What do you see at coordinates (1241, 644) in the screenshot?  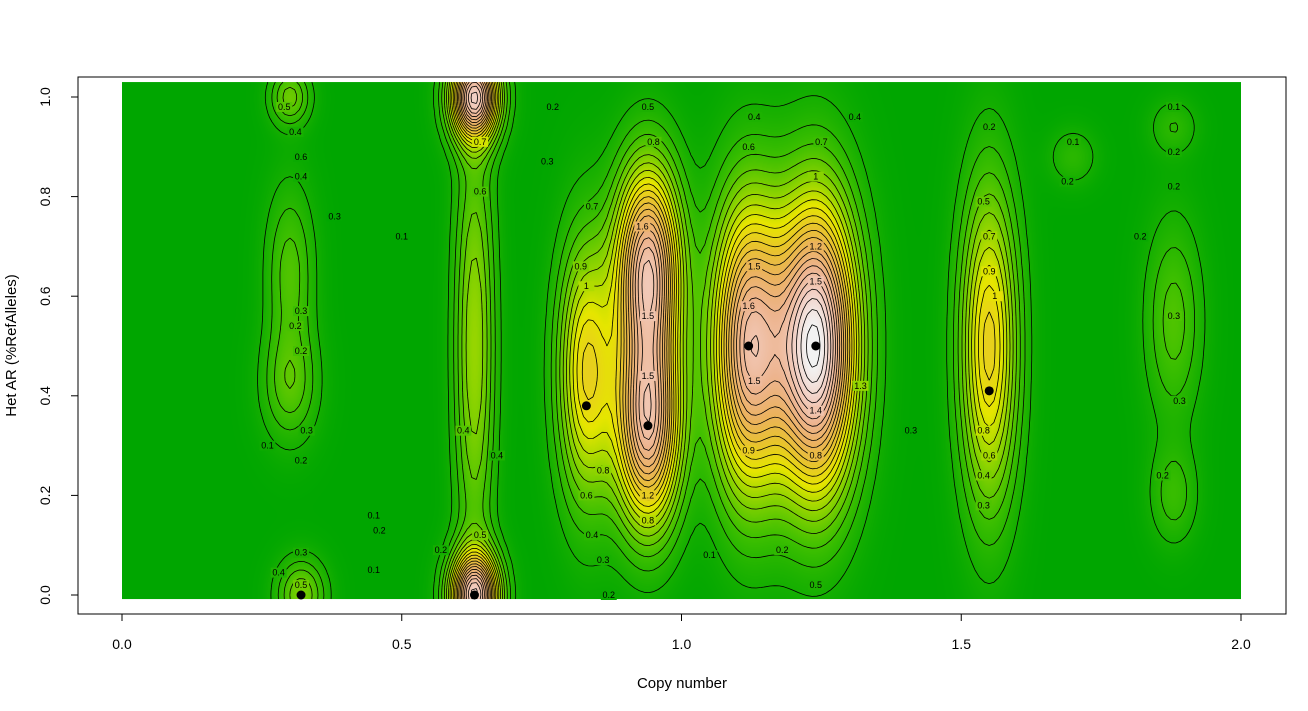 I see `x-tick-label: 2.0` at bounding box center [1241, 644].